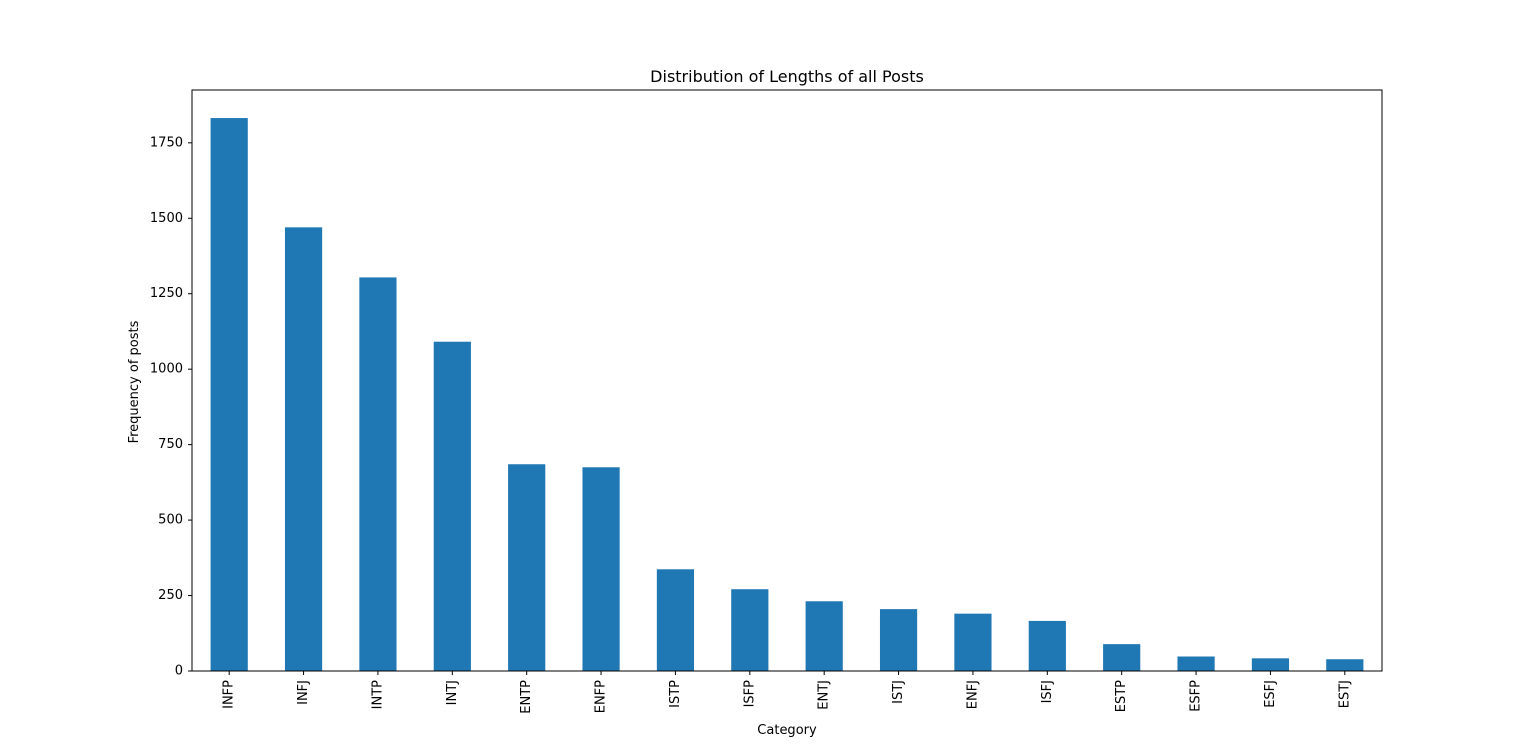 The height and width of the screenshot is (754, 1536). What do you see at coordinates (1121, 696) in the screenshot?
I see `x-tick-label: ESTP` at bounding box center [1121, 696].